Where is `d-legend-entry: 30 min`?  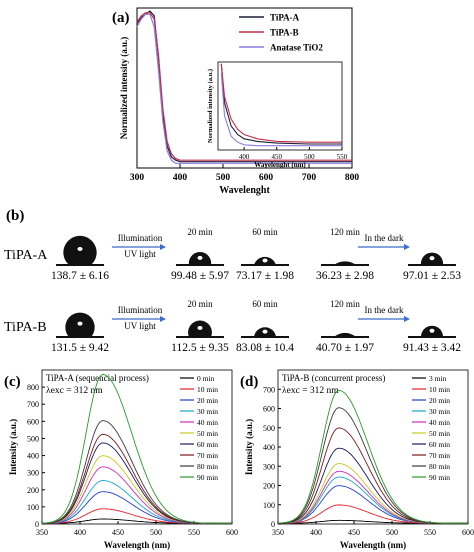
d-legend-entry: 30 min is located at coordinates (439, 411).